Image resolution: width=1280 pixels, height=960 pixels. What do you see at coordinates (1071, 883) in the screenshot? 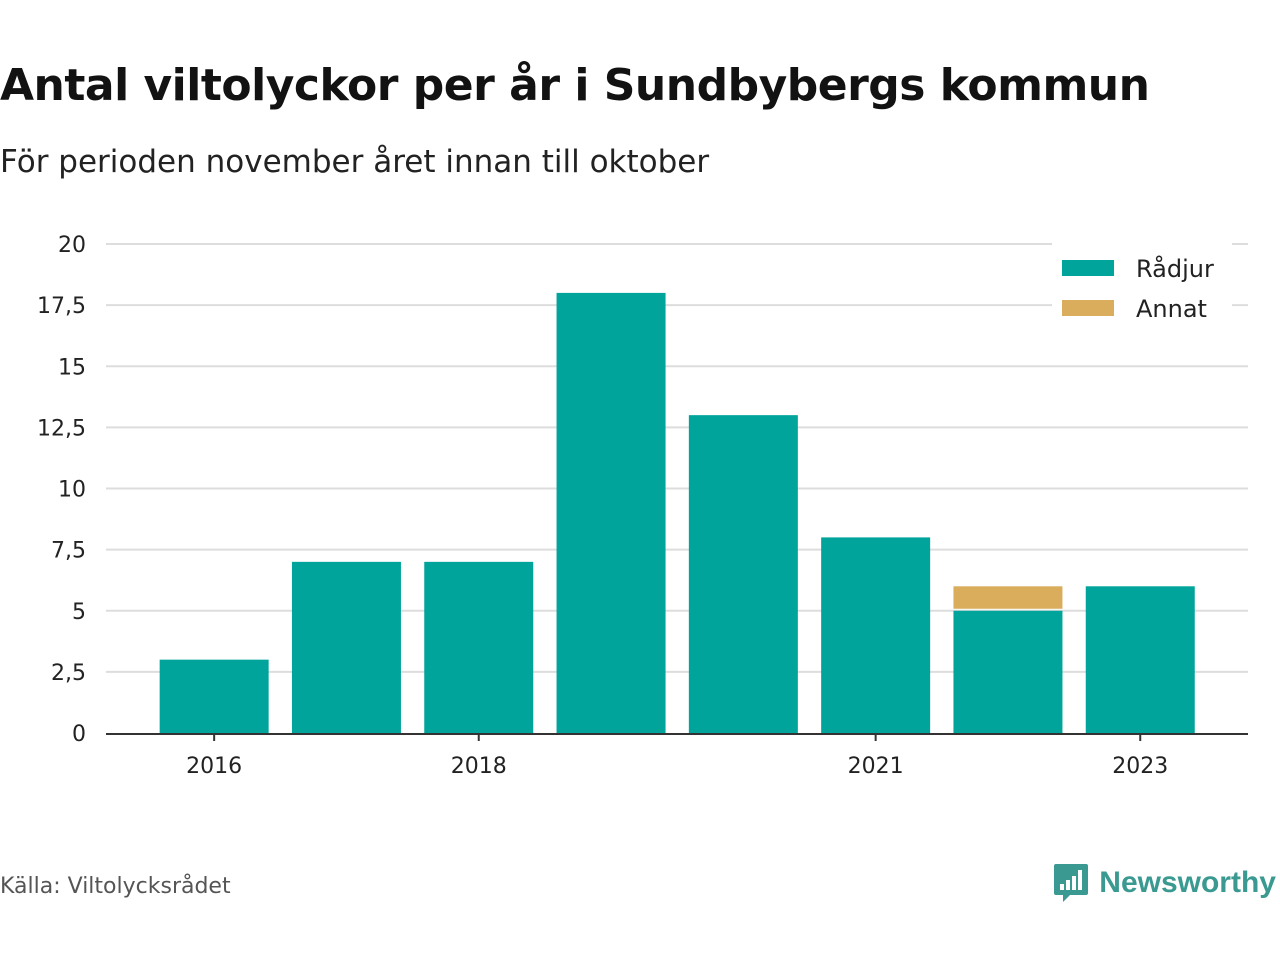
I see `bar-chart-speech-bubble-icon` at bounding box center [1071, 883].